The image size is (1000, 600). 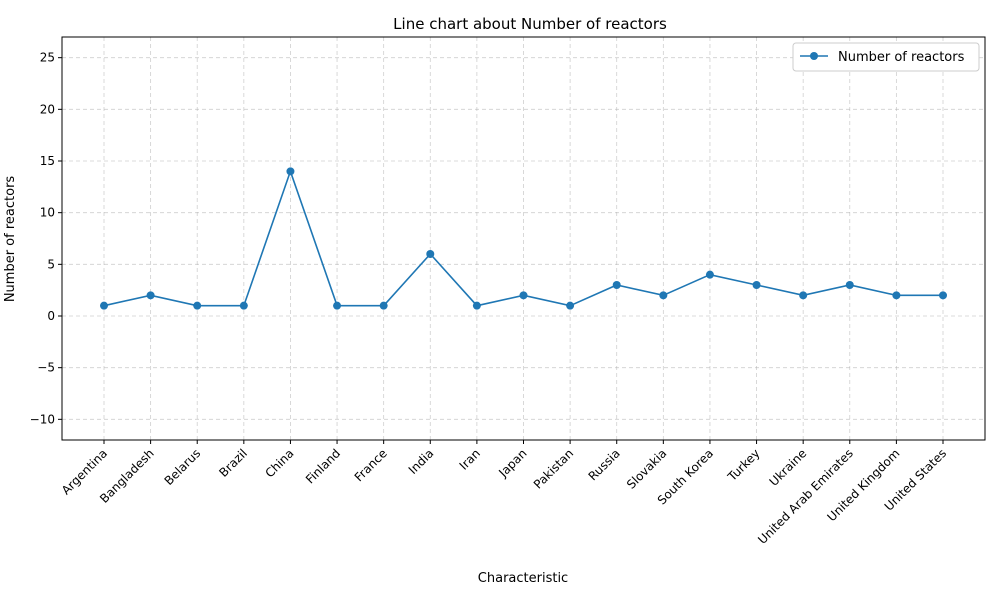 What do you see at coordinates (371, 465) in the screenshot?
I see `x-tick-label: France` at bounding box center [371, 465].